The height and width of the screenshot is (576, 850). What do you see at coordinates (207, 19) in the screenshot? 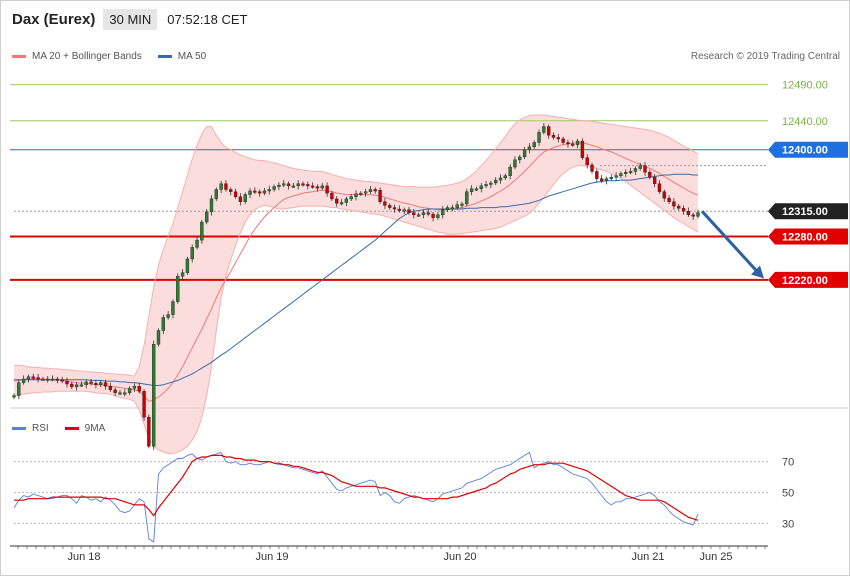
I see `clock-time: 07:52:18 CET` at bounding box center [207, 19].